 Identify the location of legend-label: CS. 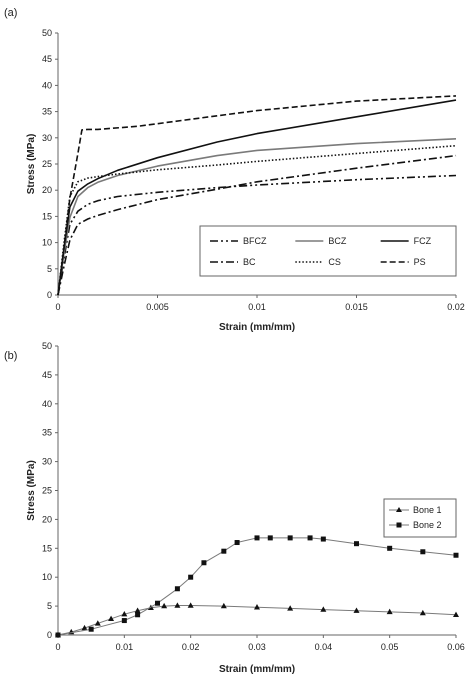
(334, 262).